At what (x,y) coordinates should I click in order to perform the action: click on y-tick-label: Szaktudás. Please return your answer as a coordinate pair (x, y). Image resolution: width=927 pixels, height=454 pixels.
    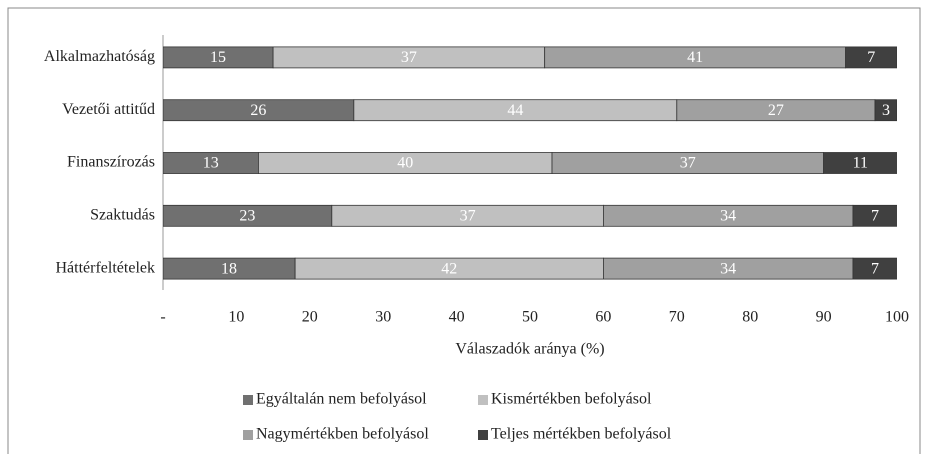
    Looking at the image, I should click on (122, 214).